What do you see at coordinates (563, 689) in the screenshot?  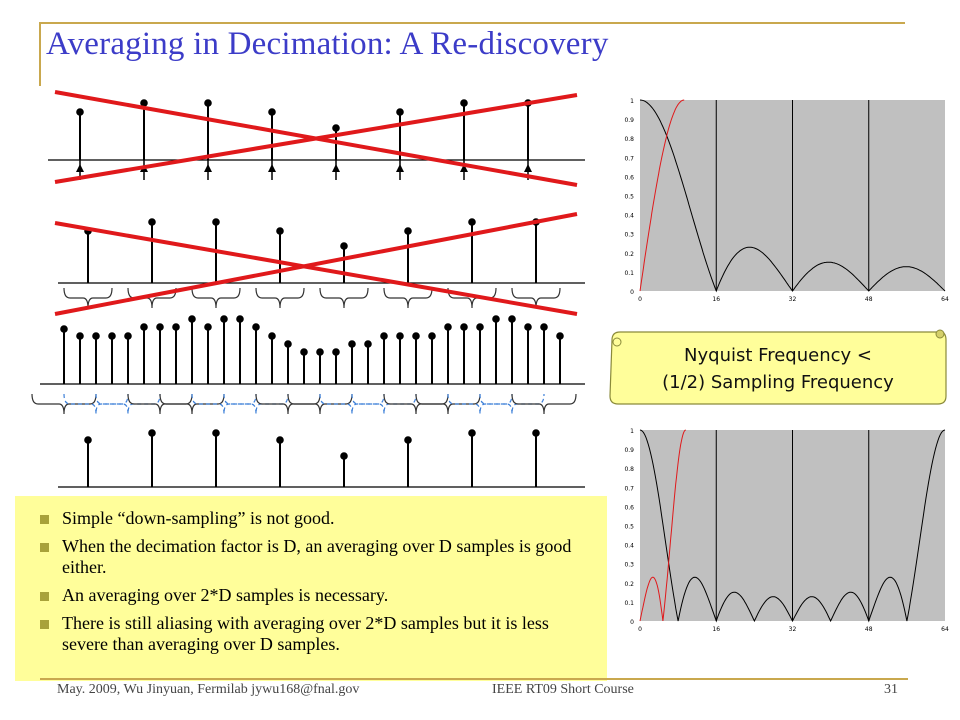 I see `footer-course: IEEE RT09 Short Course` at bounding box center [563, 689].